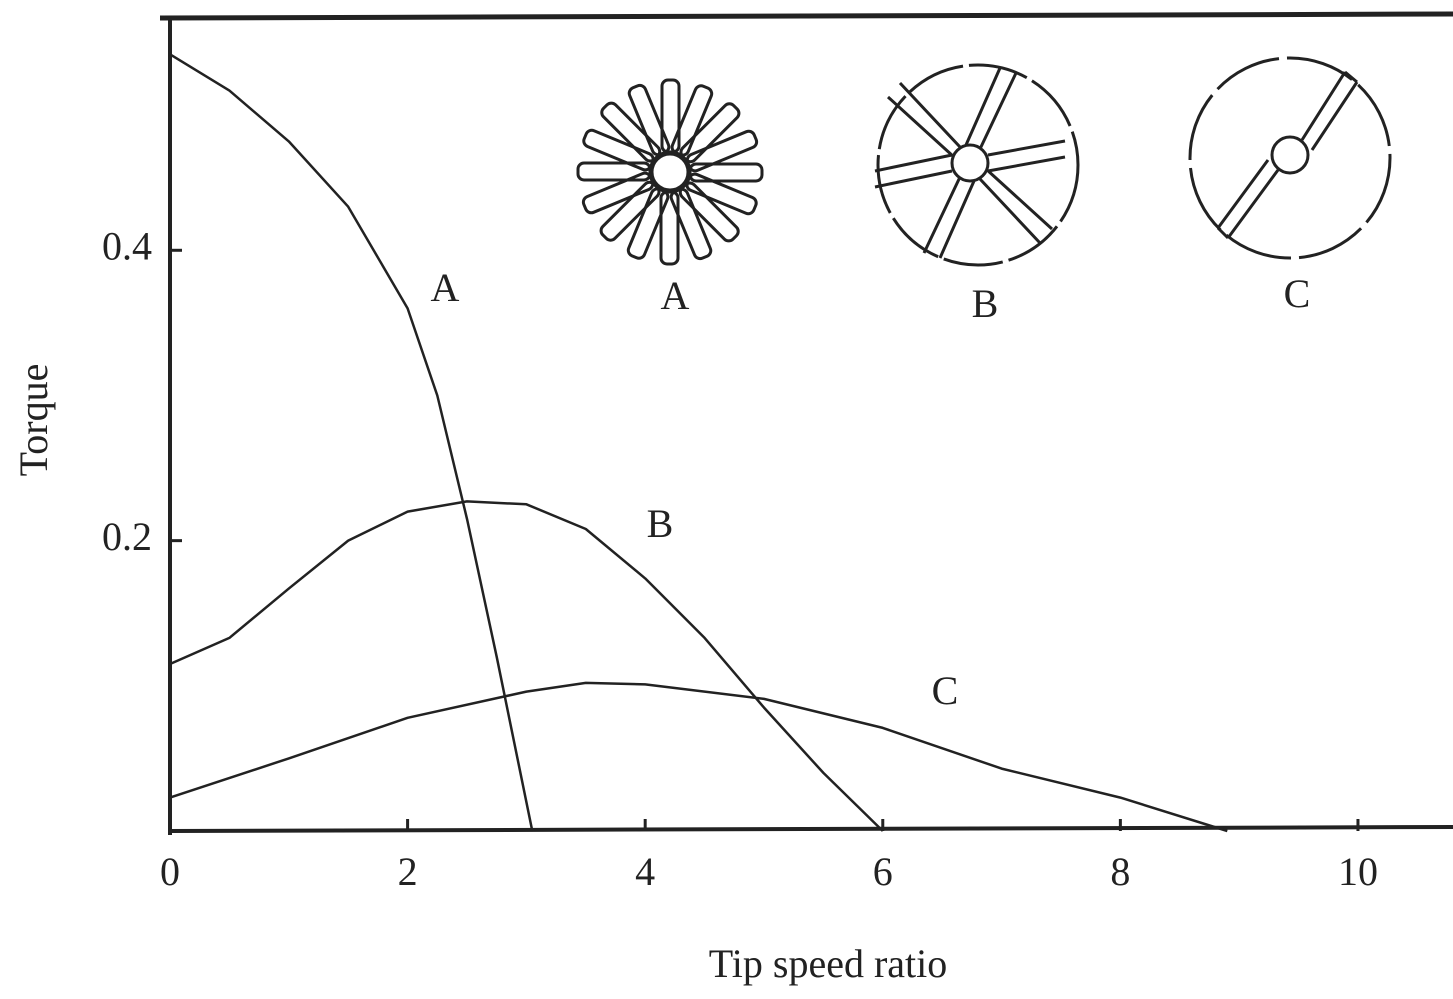  Describe the element at coordinates (670, 172) in the screenshot. I see `rotor-icon-a` at that location.